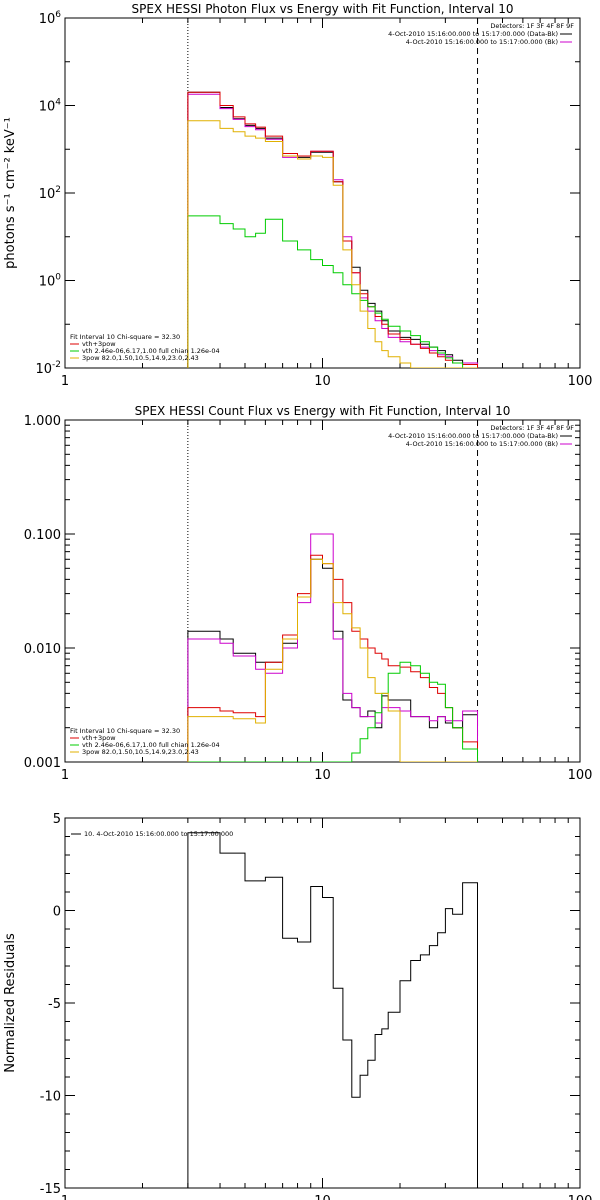 The width and height of the screenshot is (600, 1200). I want to click on y-tick-label: 5, so click(57, 819).